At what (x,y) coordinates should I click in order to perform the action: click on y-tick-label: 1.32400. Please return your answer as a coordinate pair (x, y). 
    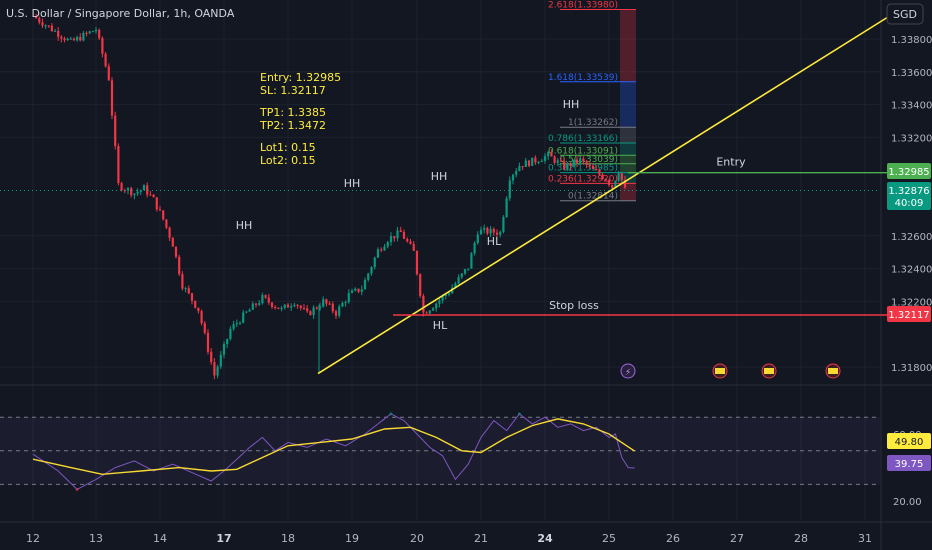
    Looking at the image, I should click on (911, 270).